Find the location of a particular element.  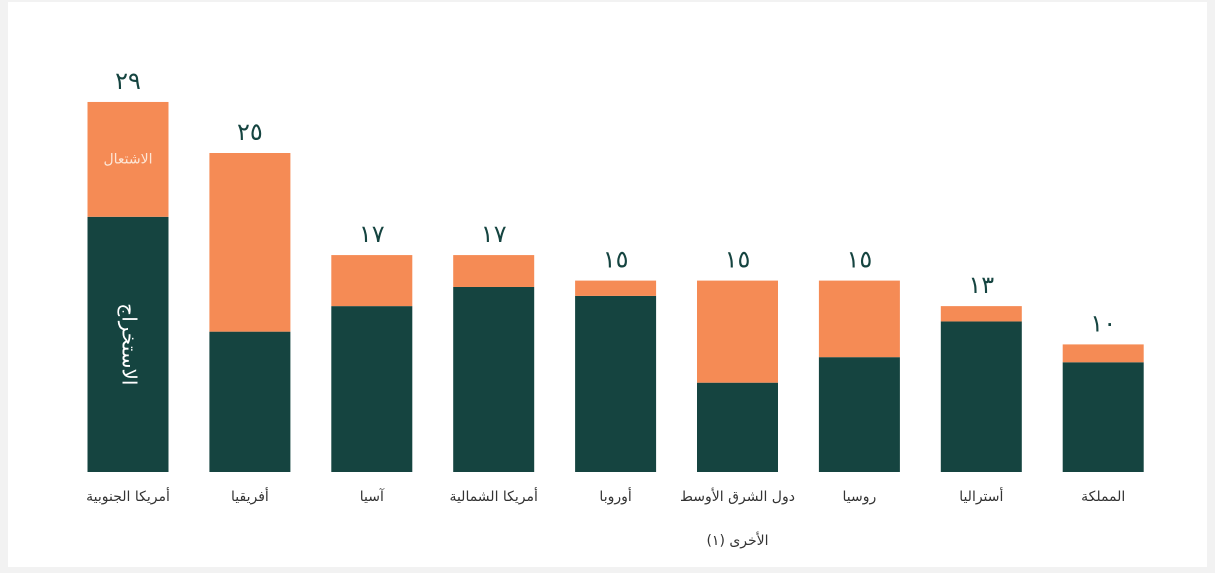

category-label: دول الشرق الأوسط الأخرى (١) is located at coordinates (737, 519).